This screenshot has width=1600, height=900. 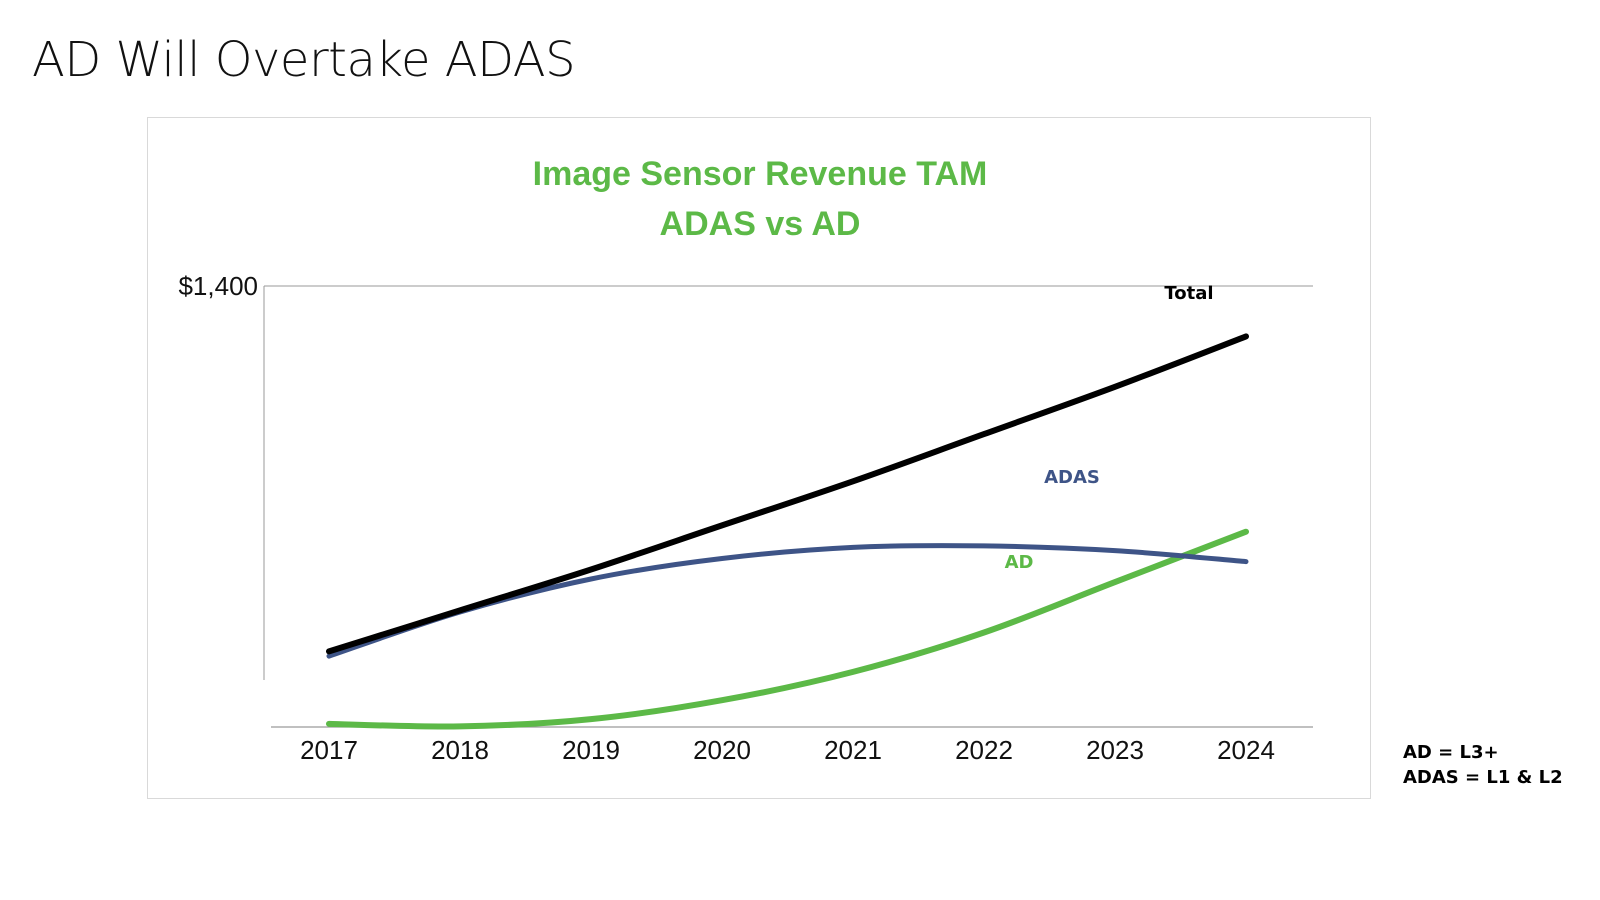 What do you see at coordinates (591, 750) in the screenshot?
I see `x-tick-label: 2019` at bounding box center [591, 750].